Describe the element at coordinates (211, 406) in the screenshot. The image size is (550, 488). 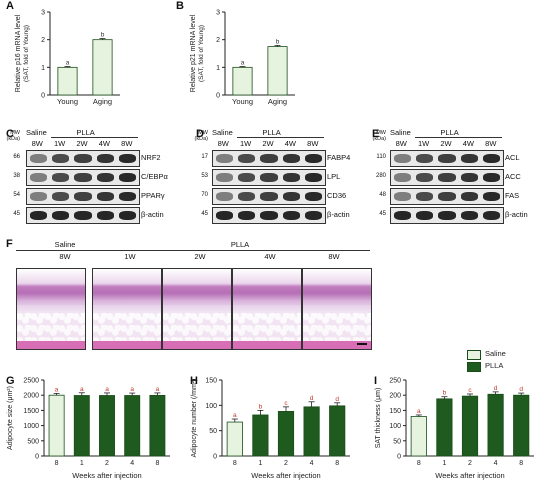
I see `y-tick-label: 100` at that location.